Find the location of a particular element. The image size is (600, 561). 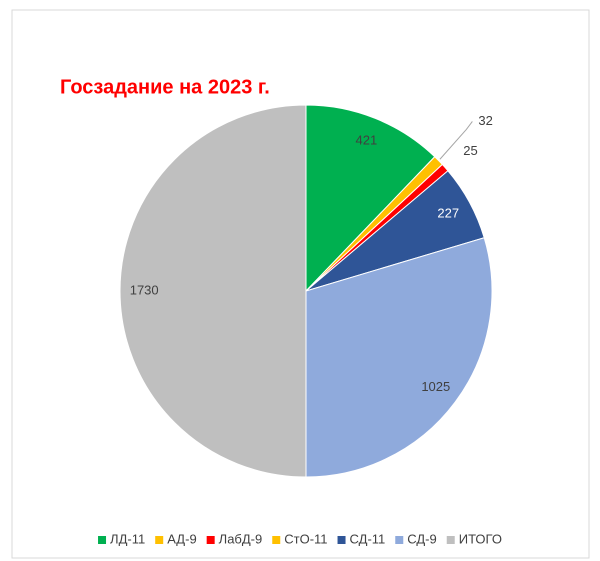

data-label: 32 is located at coordinates (485, 120).